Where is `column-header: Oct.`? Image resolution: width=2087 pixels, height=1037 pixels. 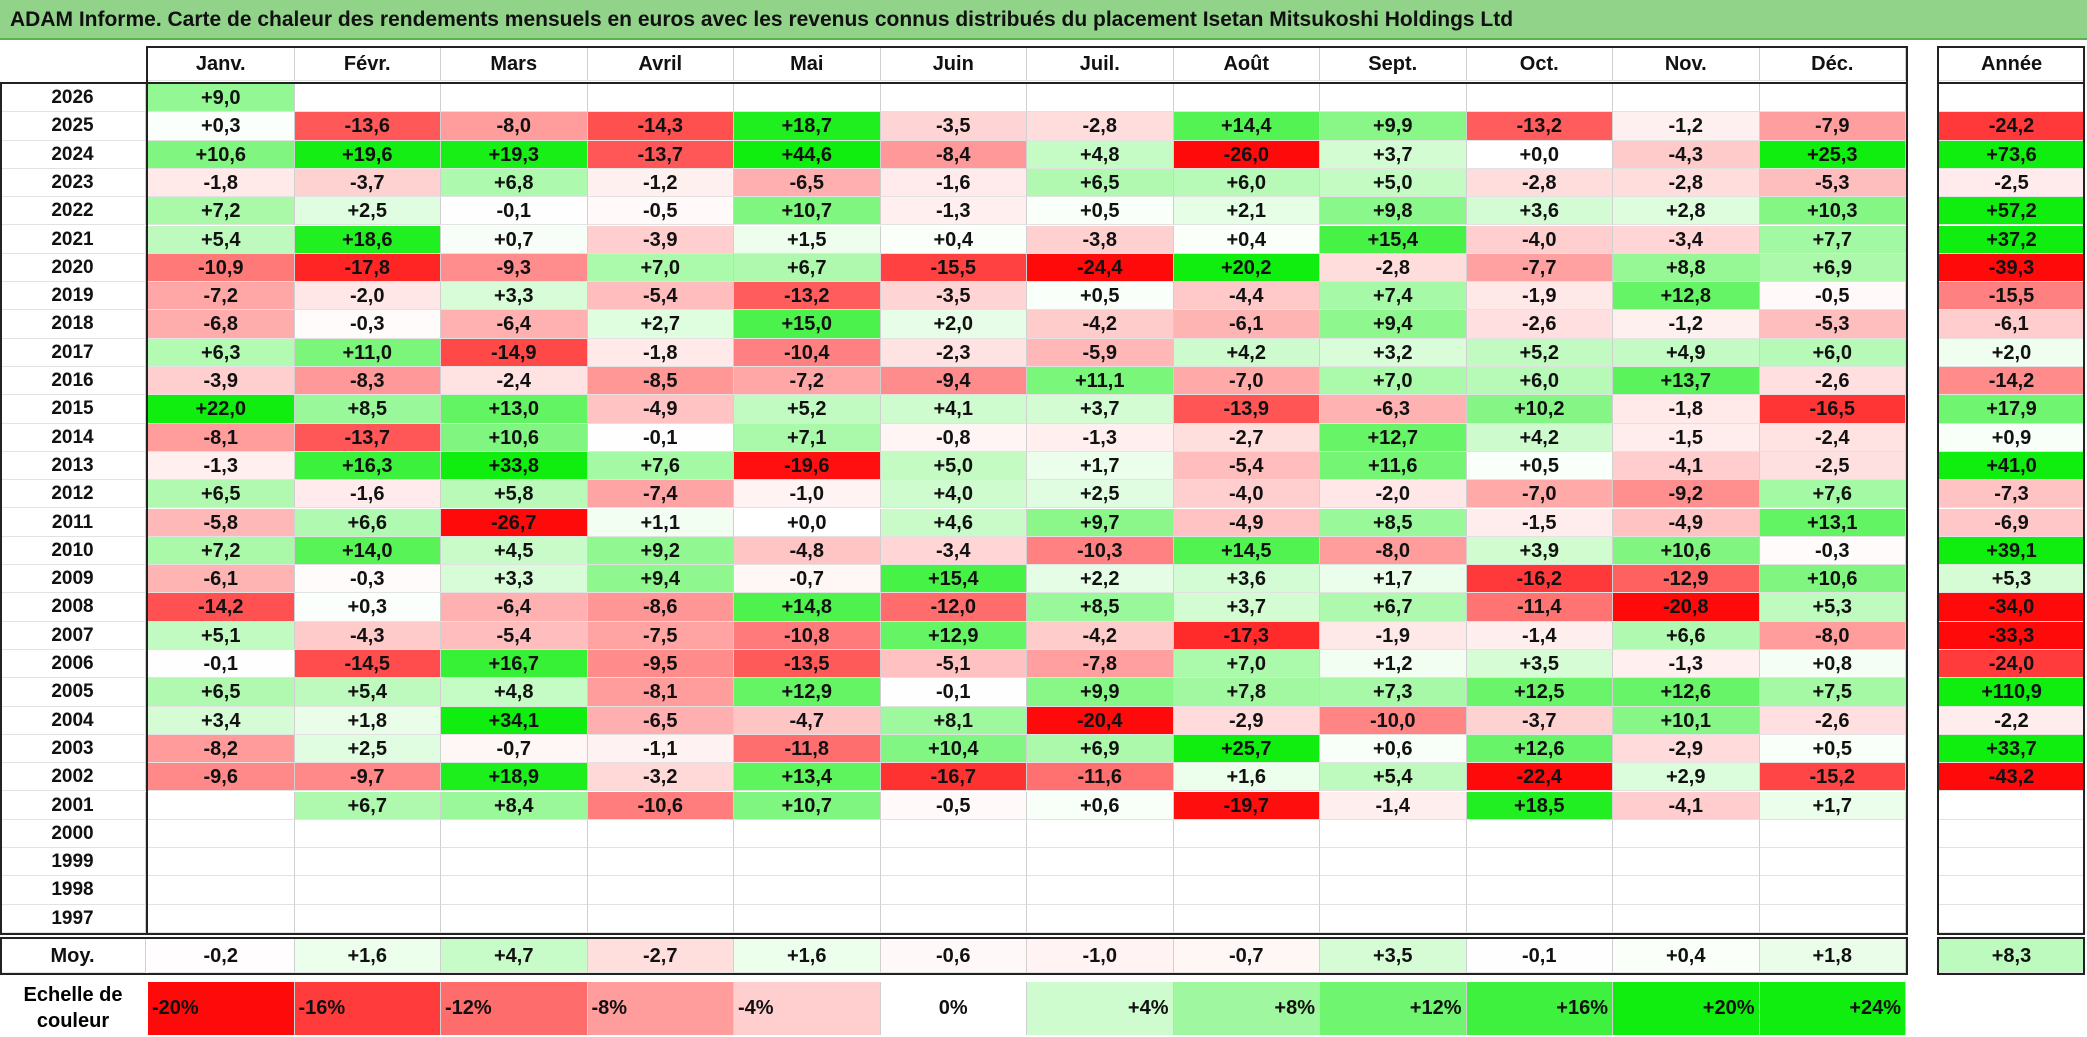 column-header: Oct. is located at coordinates (1539, 64).